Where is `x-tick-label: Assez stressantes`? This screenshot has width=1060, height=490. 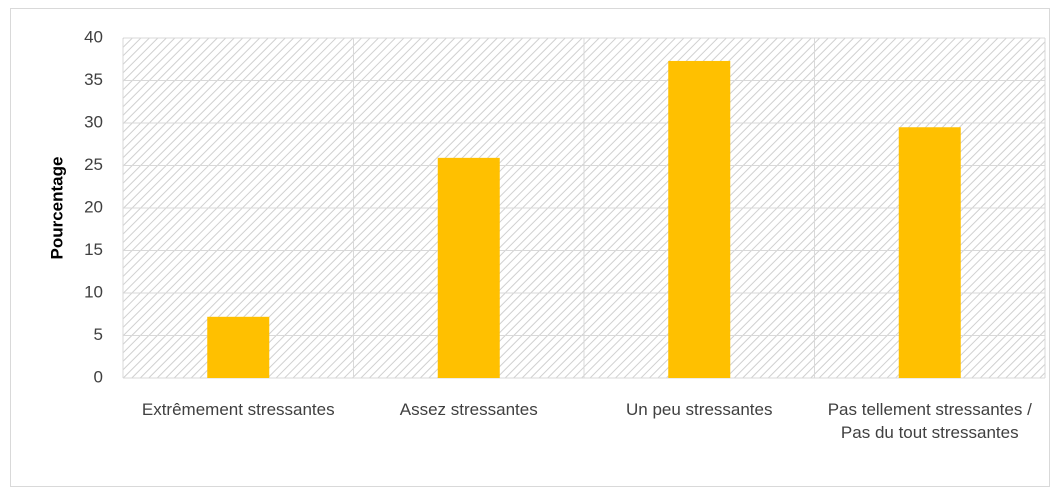
x-tick-label: Assez stressantes is located at coordinates (468, 409).